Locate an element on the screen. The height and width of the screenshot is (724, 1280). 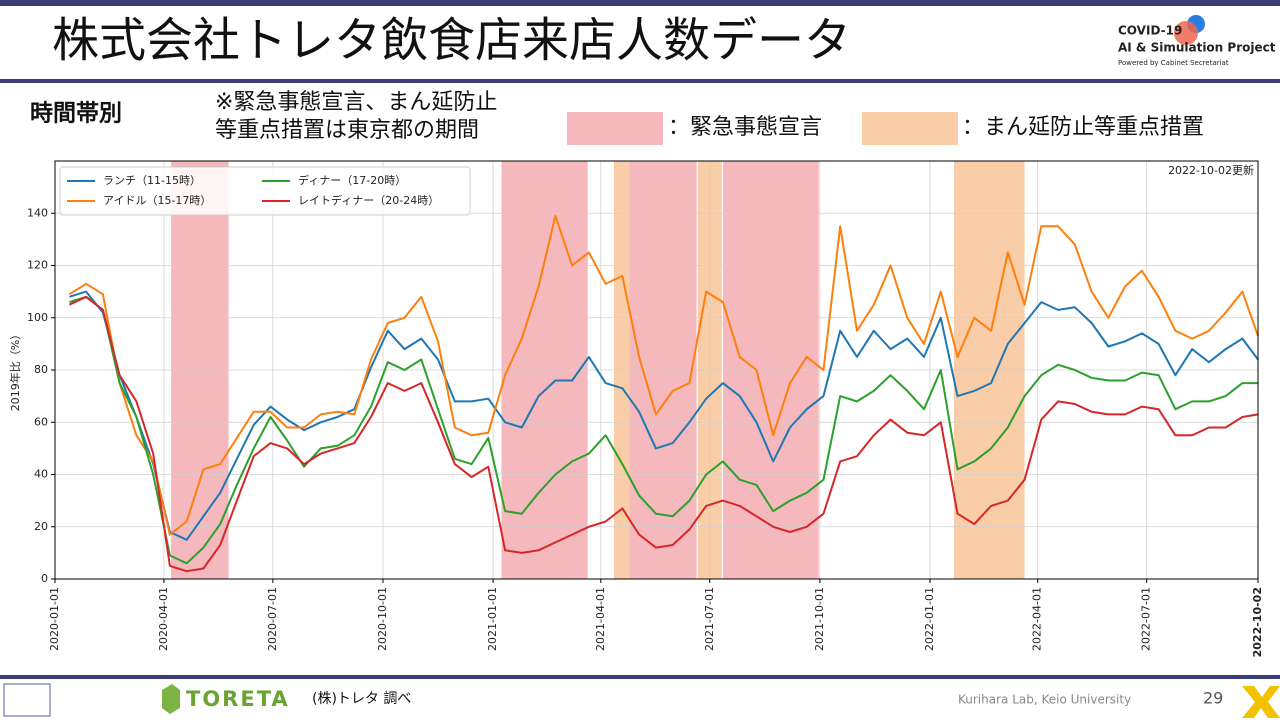
y-axis-label: 2019年比（%） is located at coordinates (15, 370).